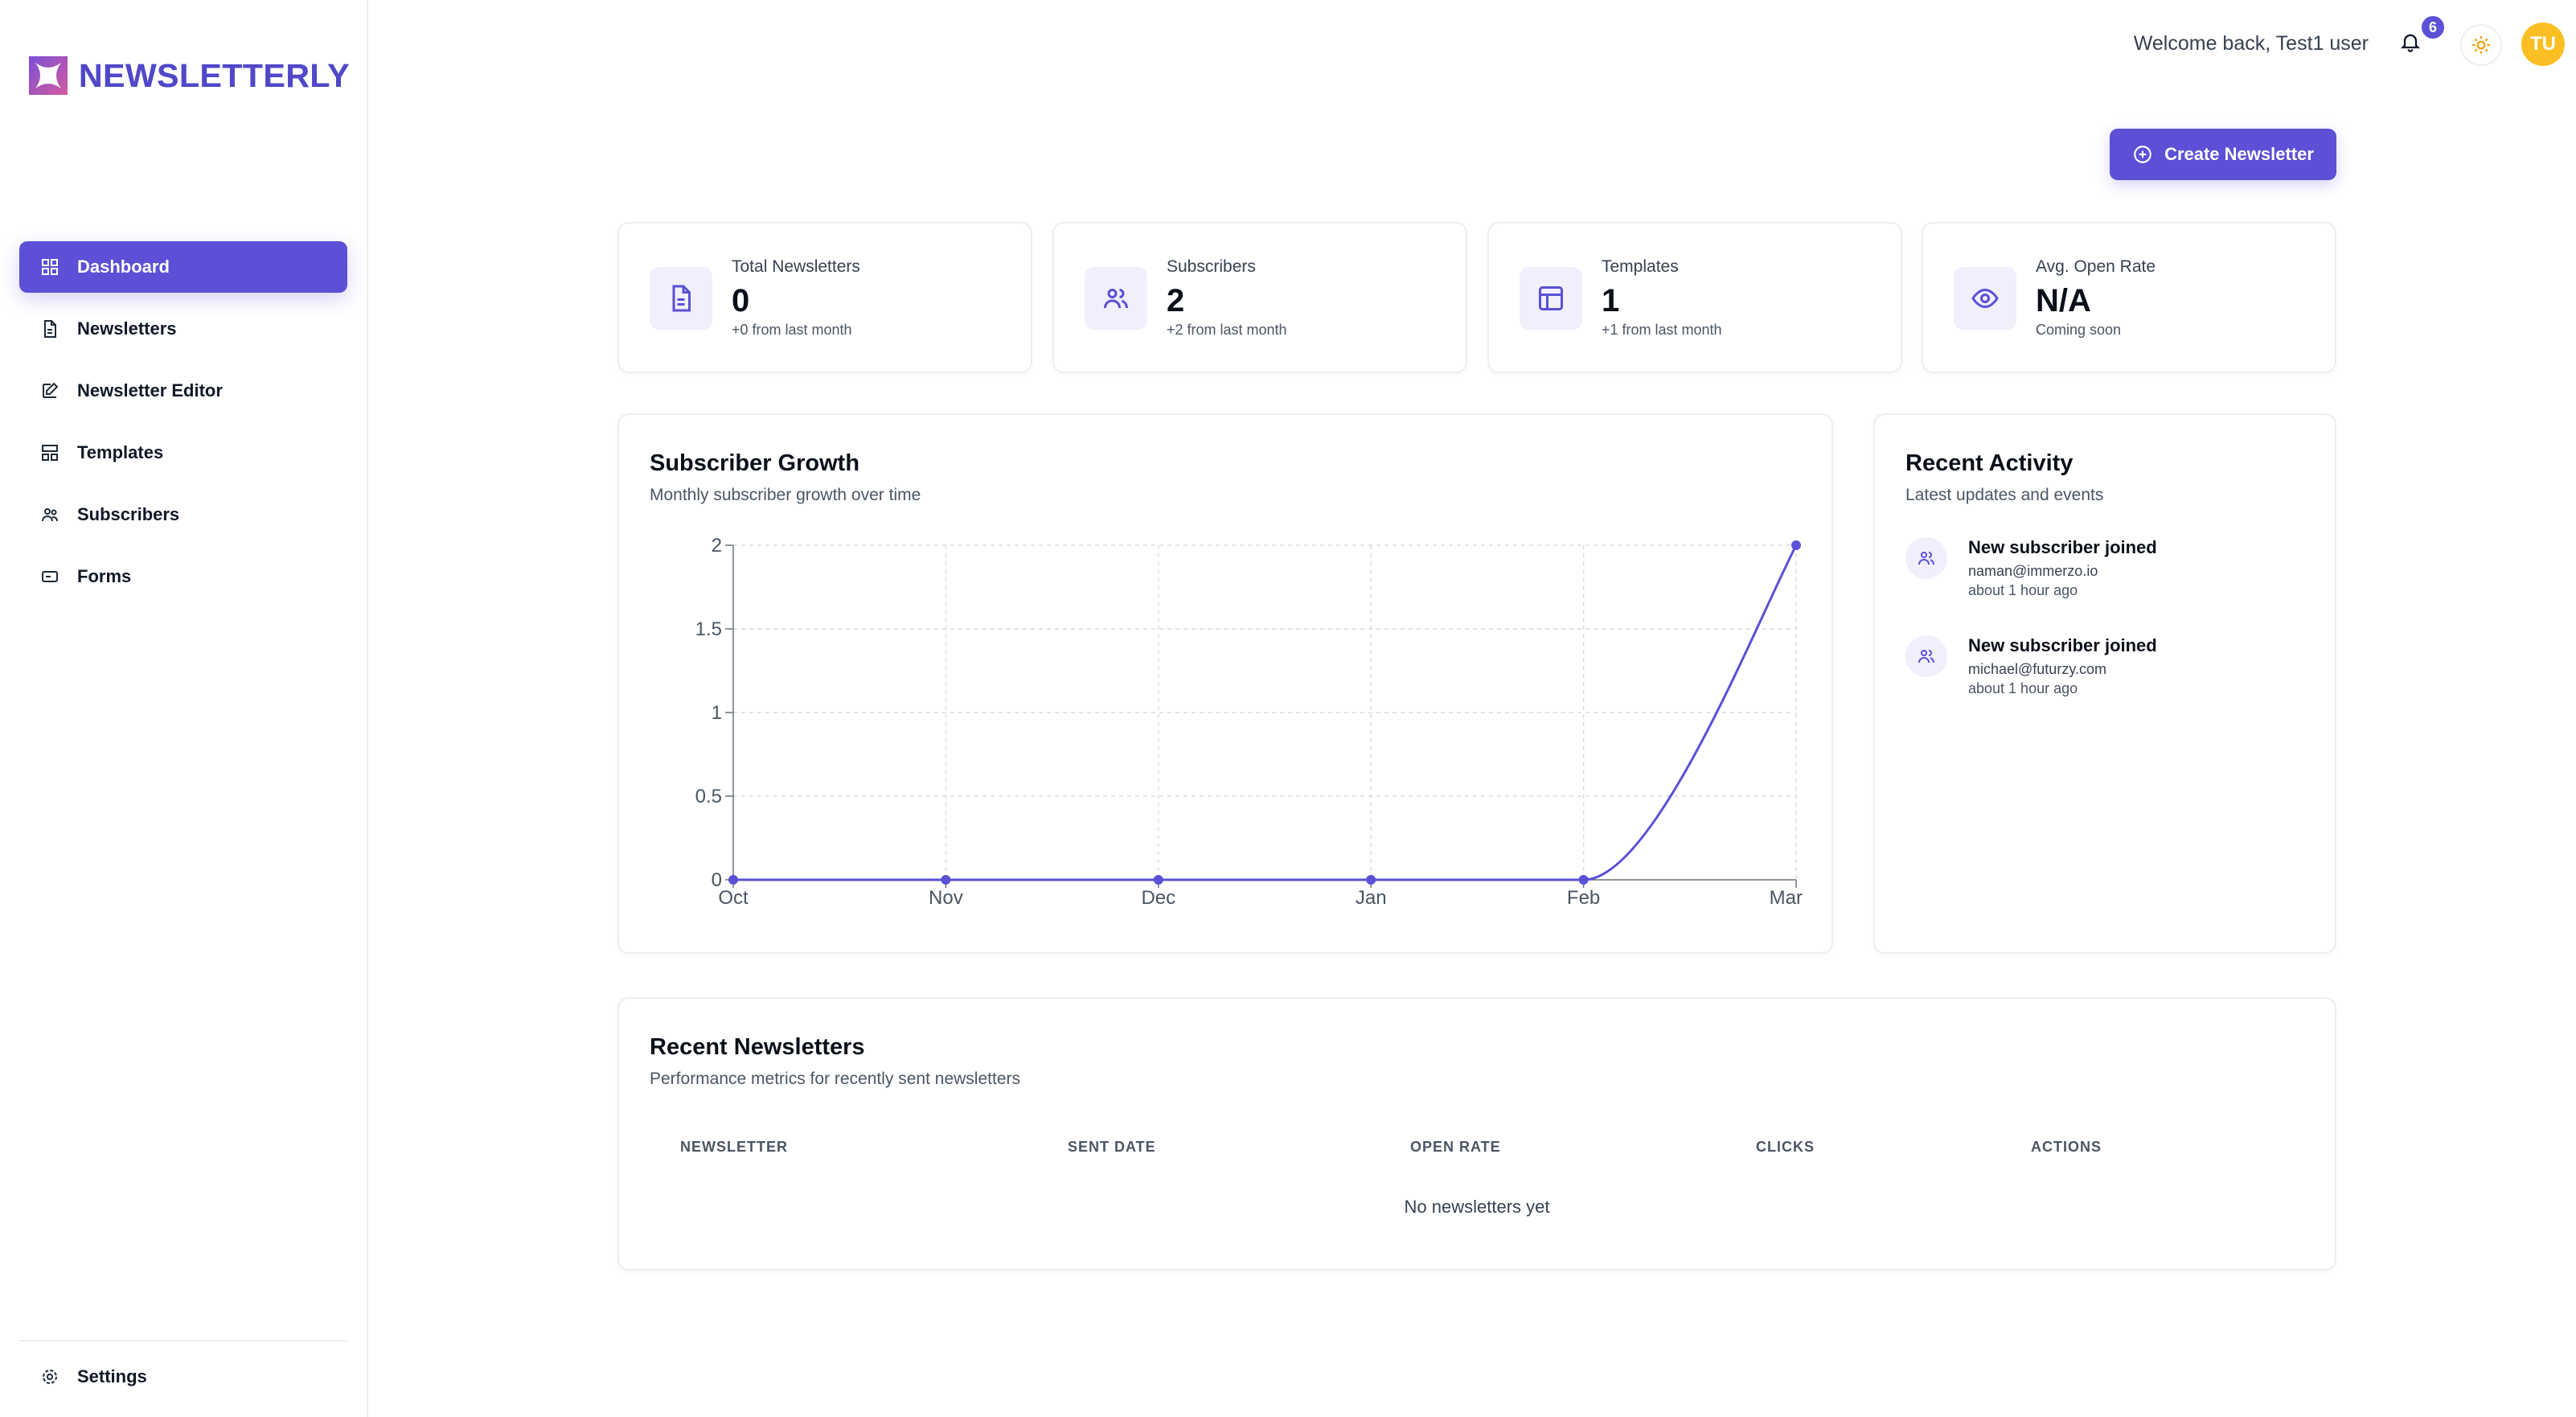 The image size is (2576, 1417). Describe the element at coordinates (717, 880) in the screenshot. I see `y-tick-label: 0` at that location.